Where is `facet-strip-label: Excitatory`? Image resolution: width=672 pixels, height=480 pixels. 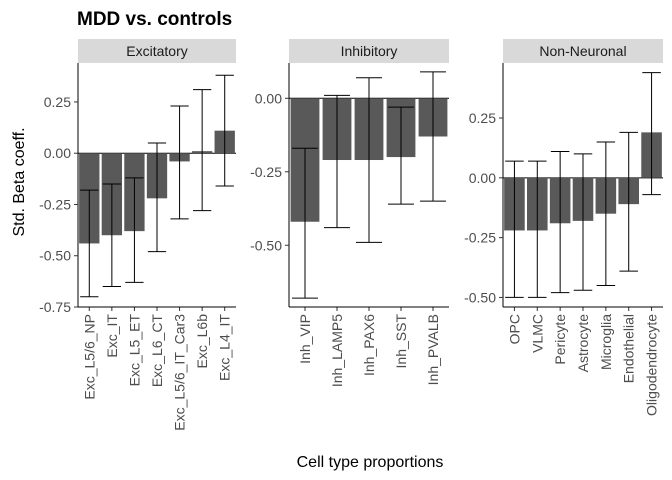
facet-strip-label: Excitatory is located at coordinates (156, 51).